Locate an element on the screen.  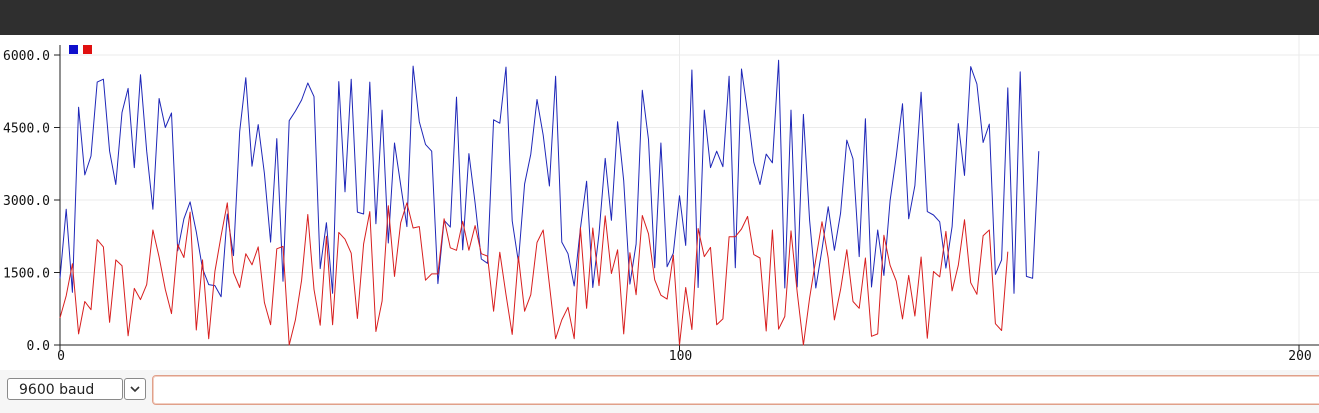
y-tick-label: 6000.0 is located at coordinates (26, 56).